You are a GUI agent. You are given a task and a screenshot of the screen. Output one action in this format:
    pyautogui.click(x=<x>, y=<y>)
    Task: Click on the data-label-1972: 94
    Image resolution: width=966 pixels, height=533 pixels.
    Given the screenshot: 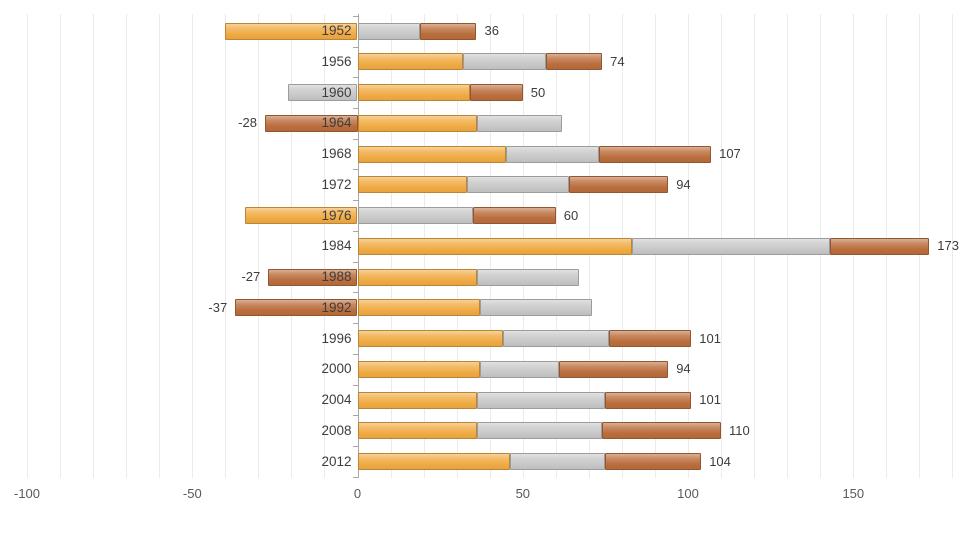 What is the action you would take?
    pyautogui.click(x=683, y=184)
    